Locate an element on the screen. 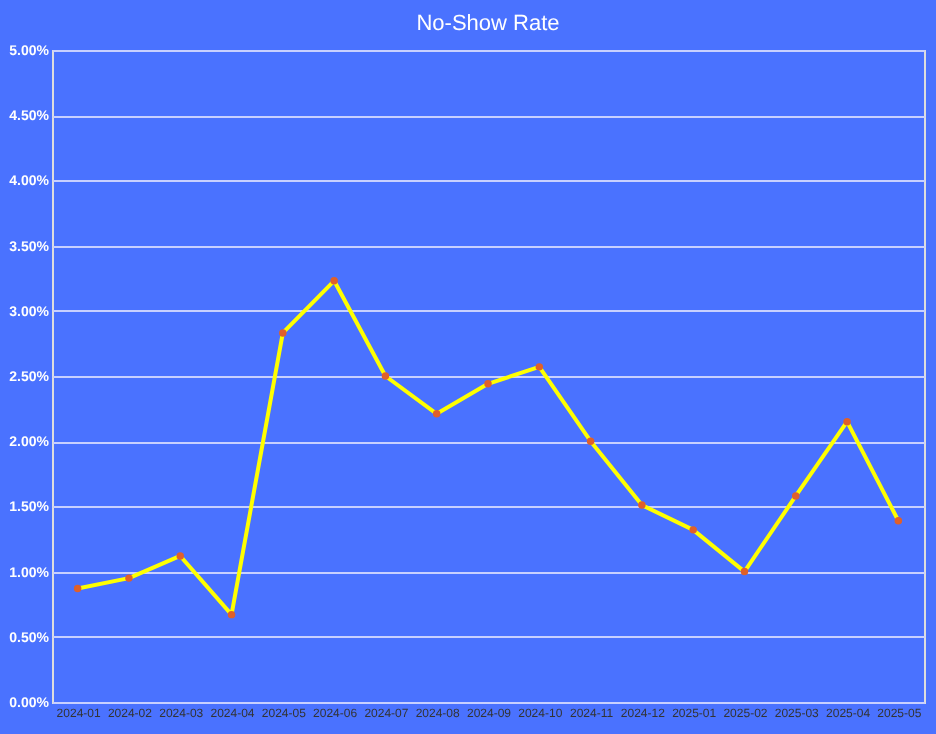  chart-title: No-Show Rate is located at coordinates (488, 24).